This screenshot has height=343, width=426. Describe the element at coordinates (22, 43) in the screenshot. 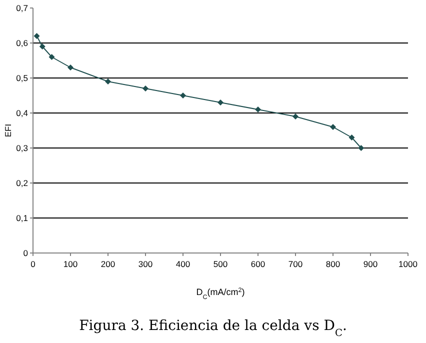

I see `y-tick-label: 0,6` at that location.